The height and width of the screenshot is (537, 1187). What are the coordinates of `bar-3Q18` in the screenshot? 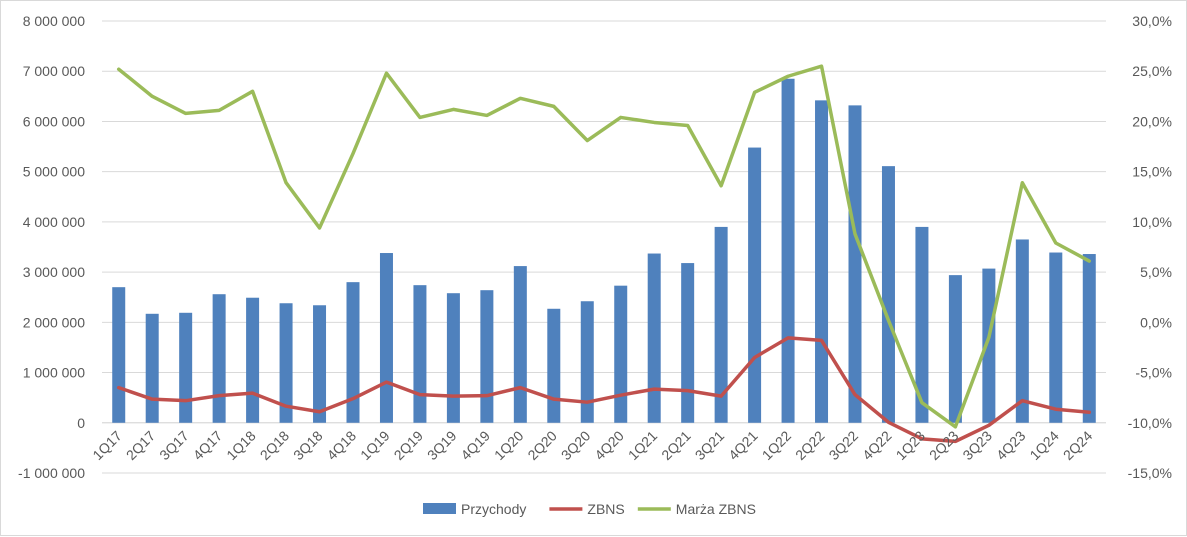 It's located at (319, 364).